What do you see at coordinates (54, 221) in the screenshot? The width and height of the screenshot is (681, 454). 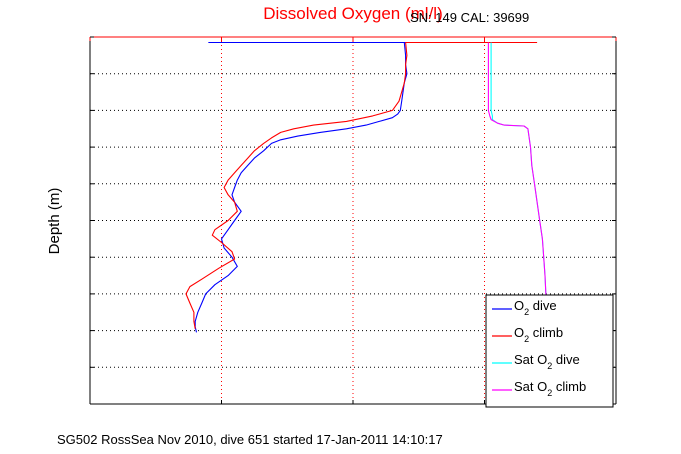 I see `y-axis-label: Depth (m)` at bounding box center [54, 221].